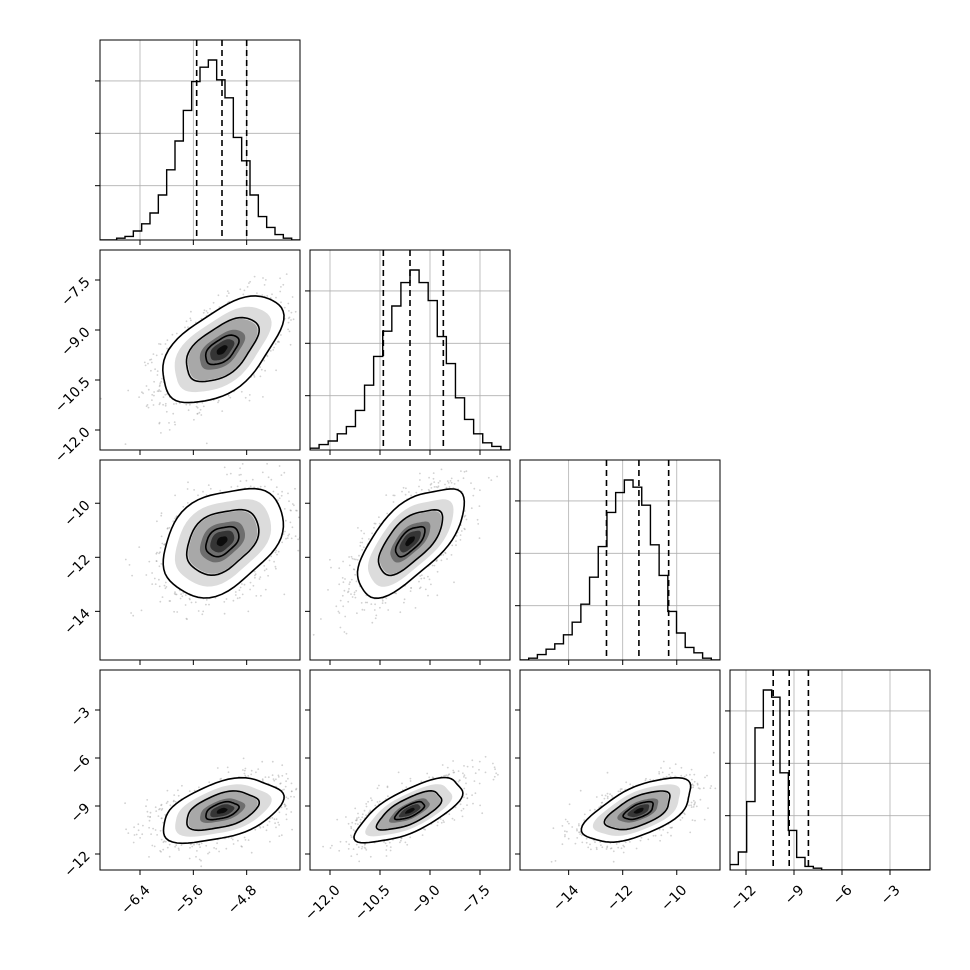 The width and height of the screenshot is (970, 970). Describe the element at coordinates (81, 765) in the screenshot. I see `y-tick-label: −6` at that location.